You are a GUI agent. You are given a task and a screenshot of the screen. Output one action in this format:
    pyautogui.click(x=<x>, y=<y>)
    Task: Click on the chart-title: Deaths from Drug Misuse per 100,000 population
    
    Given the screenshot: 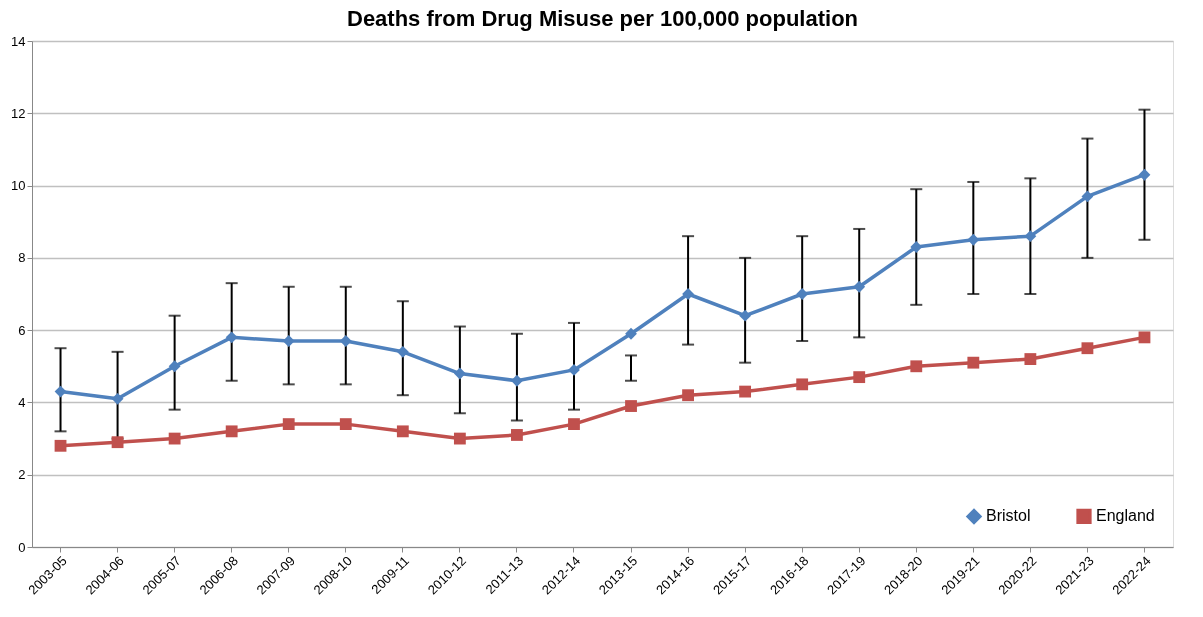 What is the action you would take?
    pyautogui.click(x=602, y=18)
    